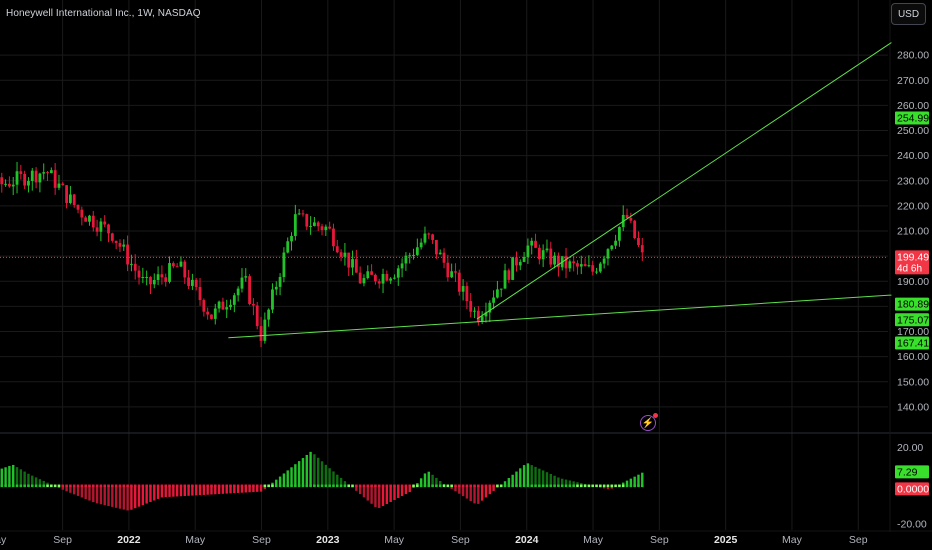 The height and width of the screenshot is (550, 932). What do you see at coordinates (394, 540) in the screenshot?
I see `time-tick-label: May` at bounding box center [394, 540].